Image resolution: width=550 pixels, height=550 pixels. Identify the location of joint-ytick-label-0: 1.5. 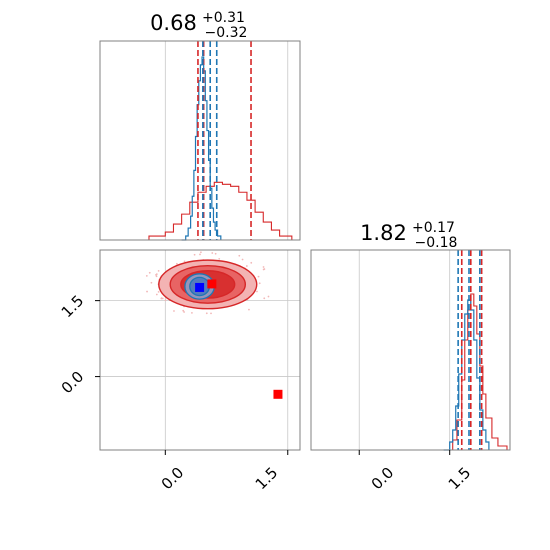
(73, 307).